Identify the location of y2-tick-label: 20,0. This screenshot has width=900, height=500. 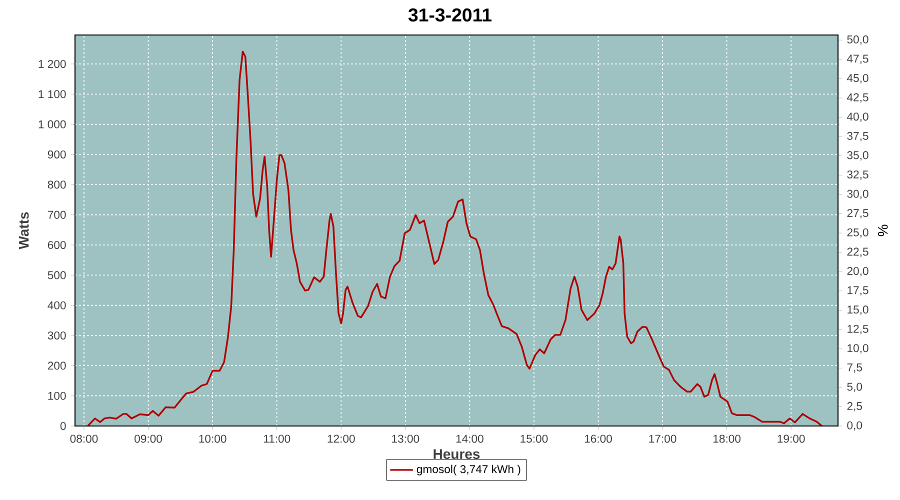
(857, 271).